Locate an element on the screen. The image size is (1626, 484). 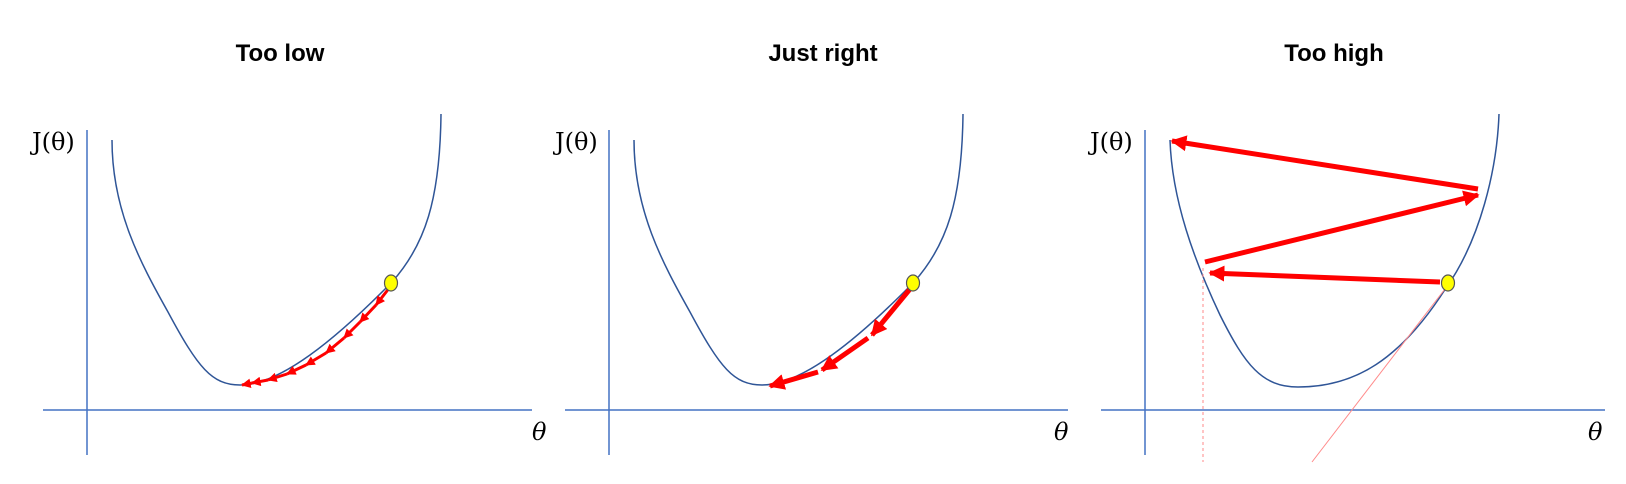
panel-title-just-right: Just right is located at coordinates (823, 53).